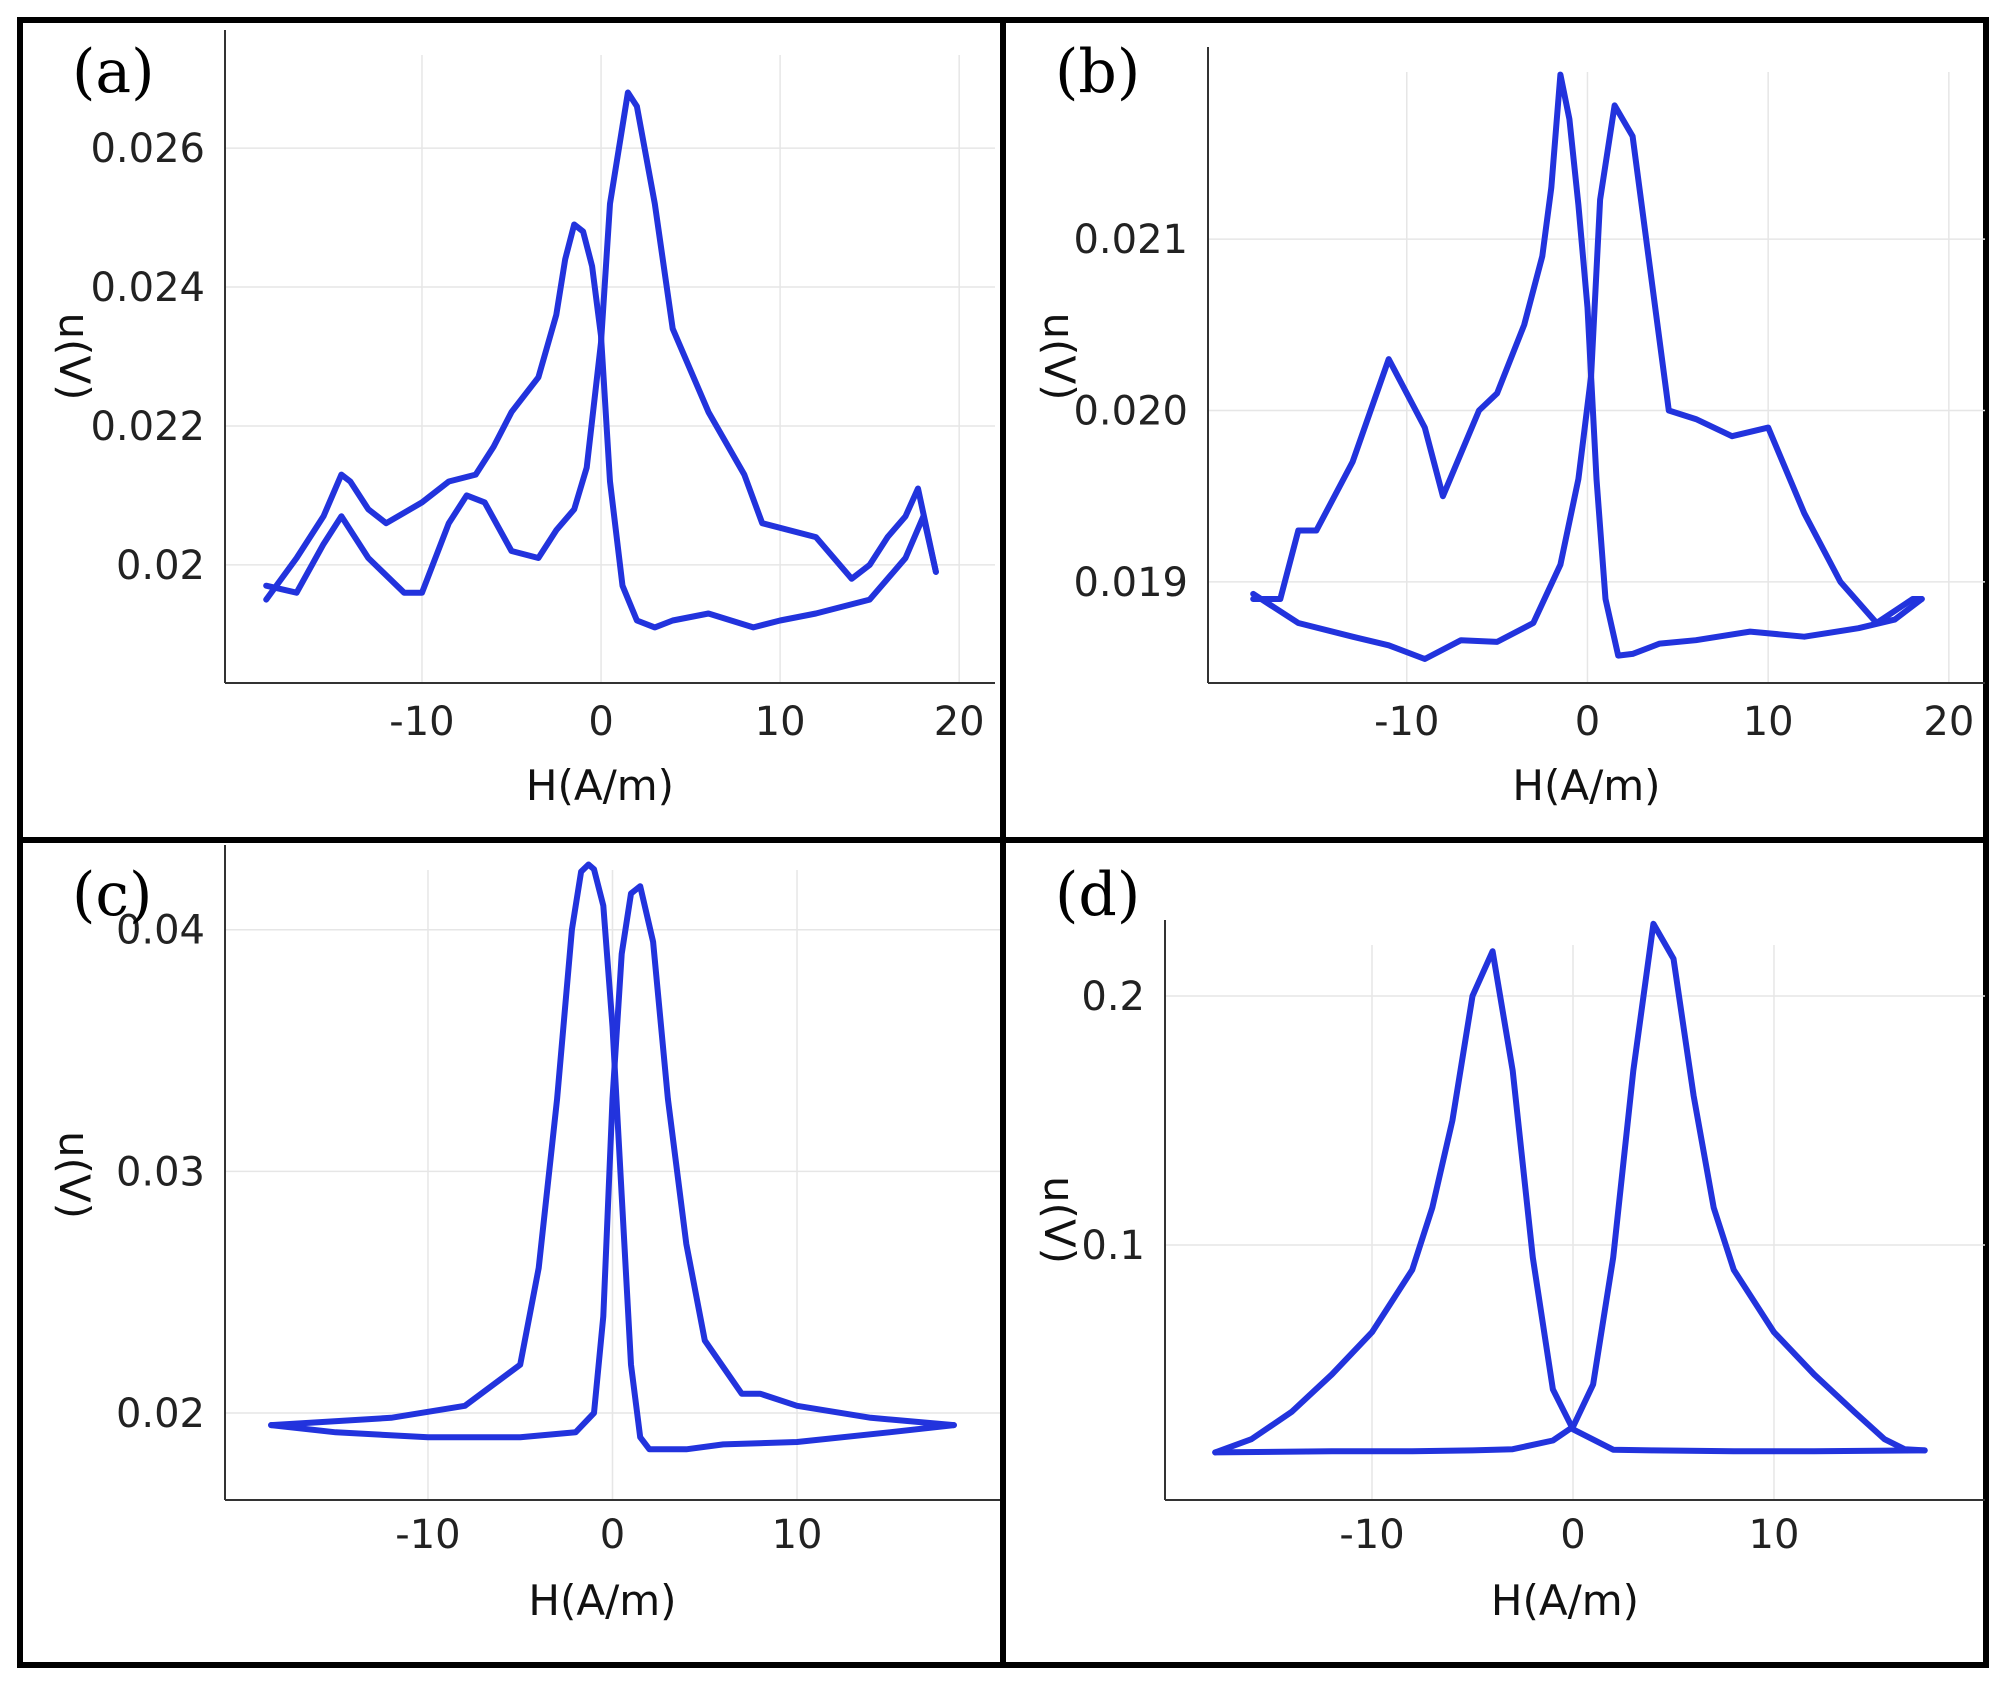  I want to click on panel-label-c: (c), so click(112, 895).